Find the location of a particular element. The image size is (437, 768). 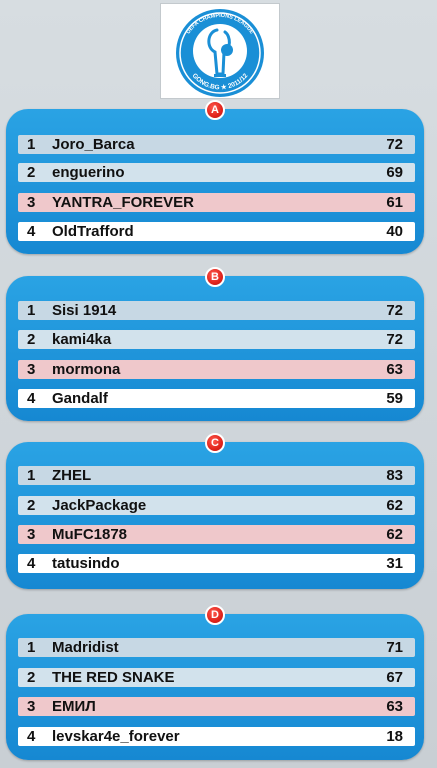

group-b-row-2: 2 kami4ka 72 is located at coordinates (216, 339).